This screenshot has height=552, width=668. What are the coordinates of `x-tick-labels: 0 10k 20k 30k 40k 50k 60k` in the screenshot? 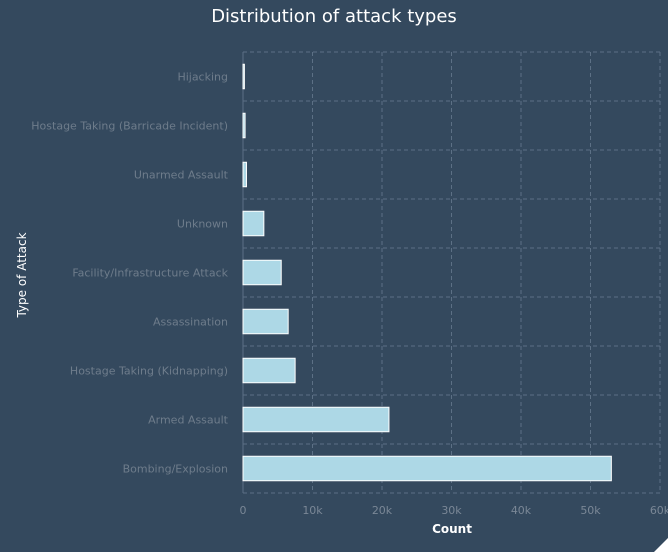 It's located at (454, 510).